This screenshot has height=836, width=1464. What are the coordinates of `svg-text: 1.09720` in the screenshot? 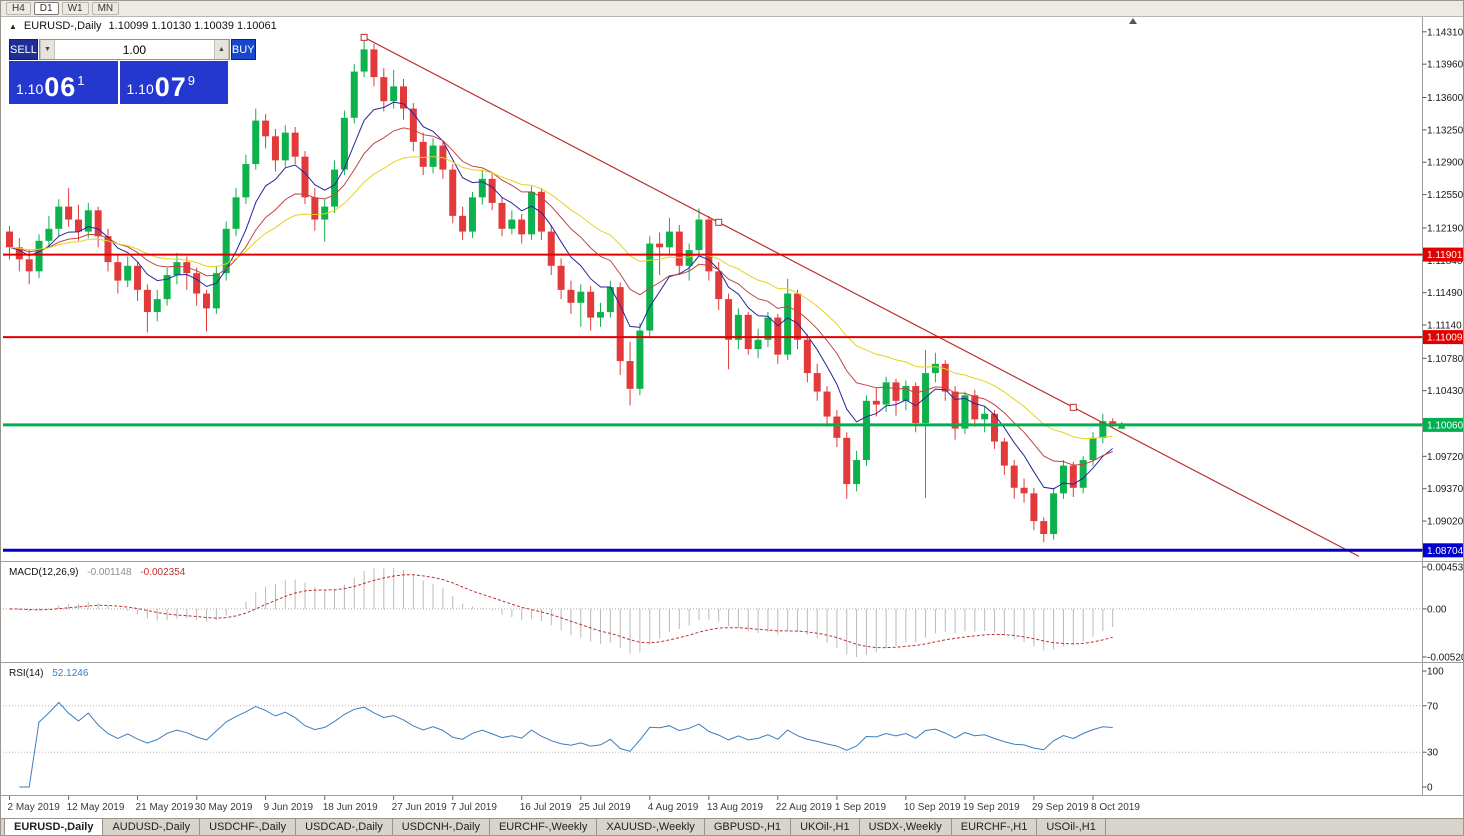 It's located at (1445, 457).